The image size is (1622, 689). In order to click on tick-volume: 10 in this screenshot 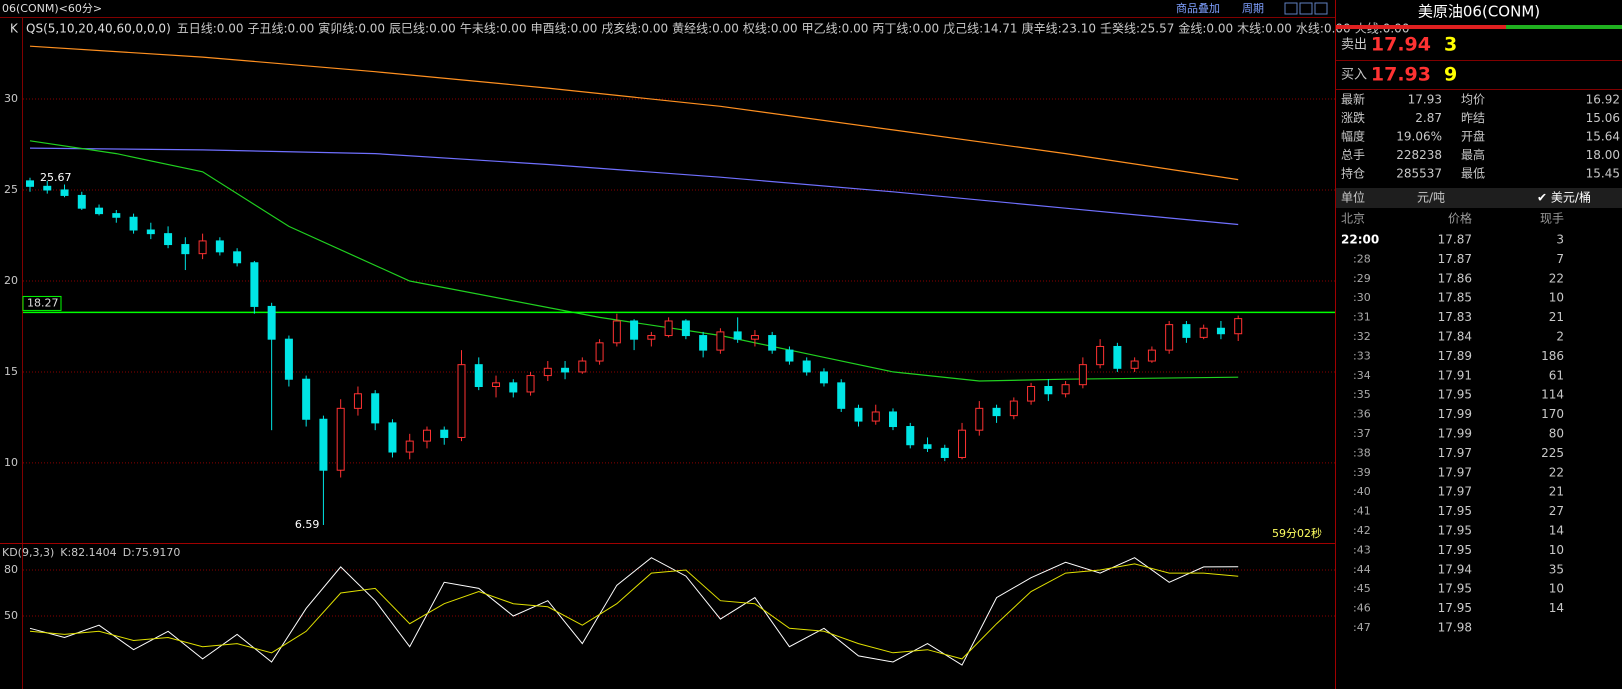, I will do `click(1556, 589)`.